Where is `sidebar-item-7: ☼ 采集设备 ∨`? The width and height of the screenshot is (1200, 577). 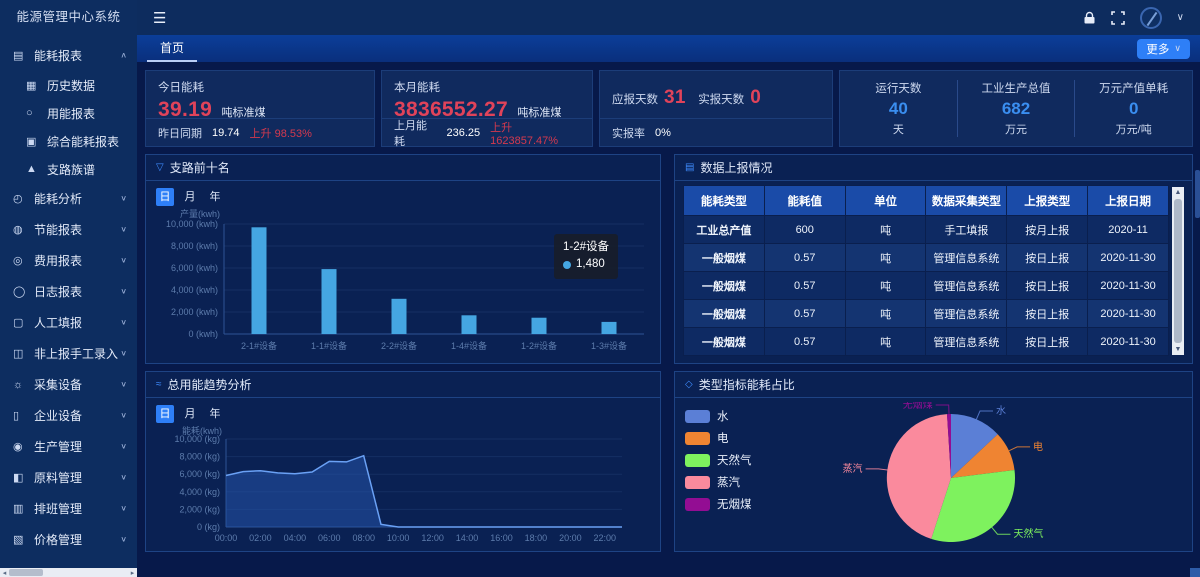
sidebar-item-7: ☼ 采集设备 ∨ is located at coordinates (68, 384).